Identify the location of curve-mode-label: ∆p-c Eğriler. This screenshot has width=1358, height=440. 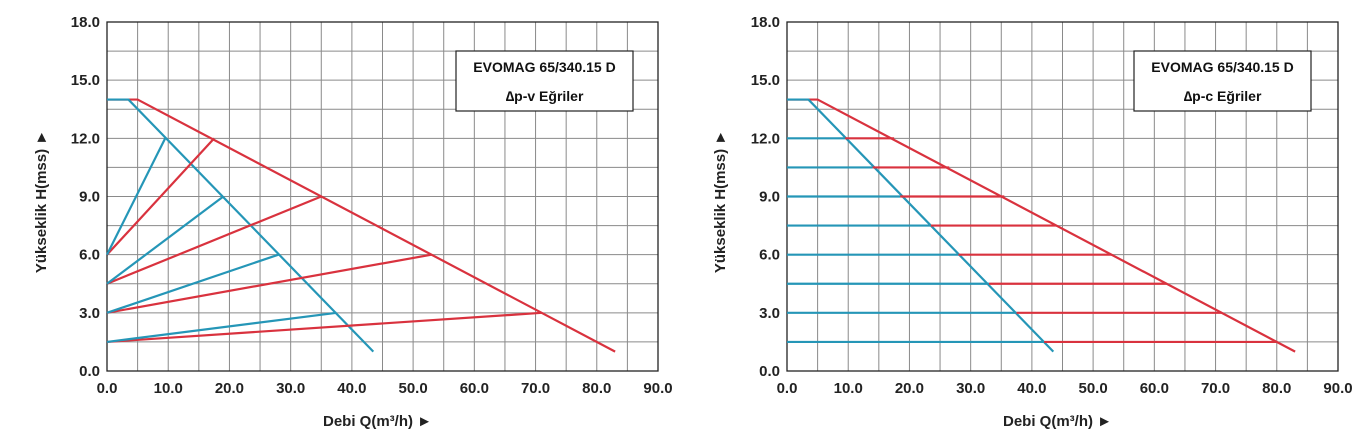
(1223, 96).